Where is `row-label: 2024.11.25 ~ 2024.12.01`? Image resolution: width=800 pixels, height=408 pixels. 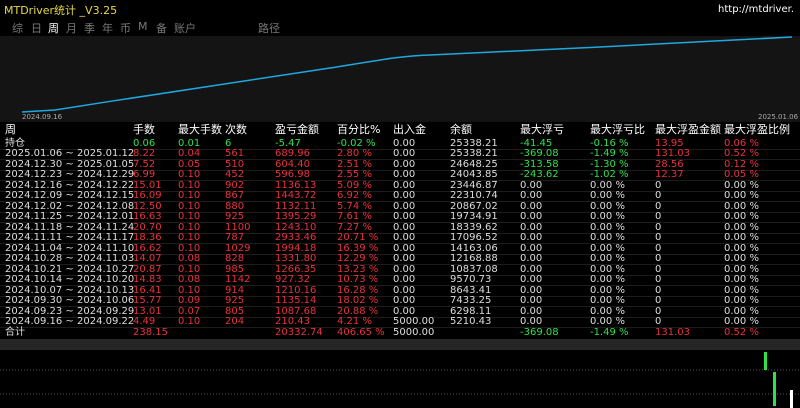 row-label: 2024.11.25 ~ 2024.12.01 is located at coordinates (70, 217).